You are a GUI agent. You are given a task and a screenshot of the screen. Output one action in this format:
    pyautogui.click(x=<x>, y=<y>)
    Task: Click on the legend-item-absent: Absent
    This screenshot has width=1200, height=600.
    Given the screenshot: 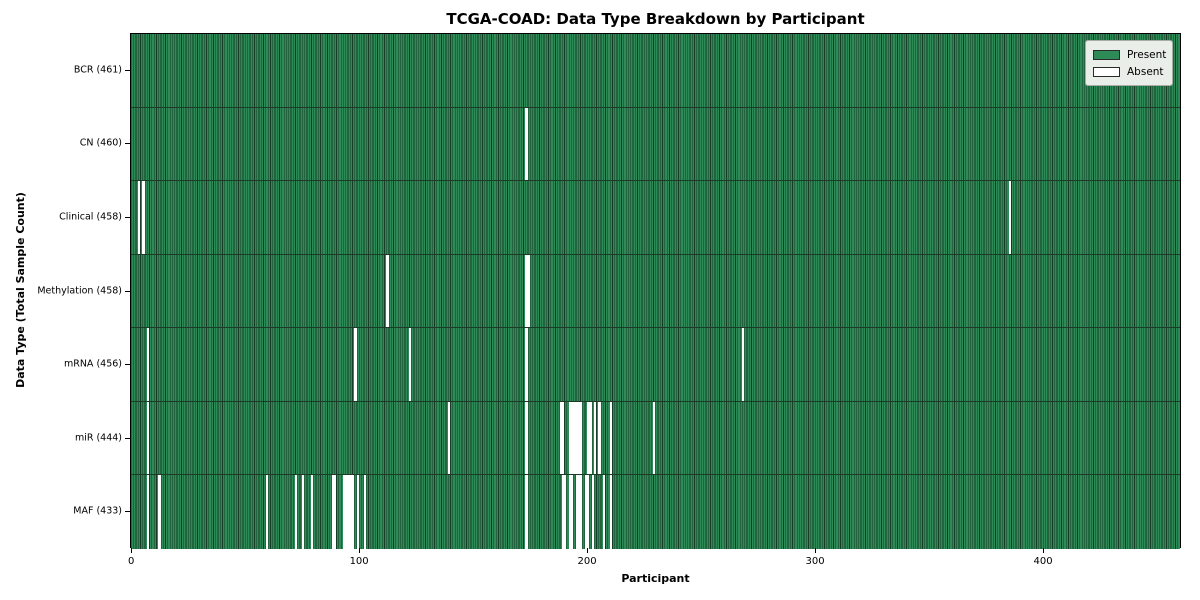 What is the action you would take?
    pyautogui.click(x=1128, y=71)
    